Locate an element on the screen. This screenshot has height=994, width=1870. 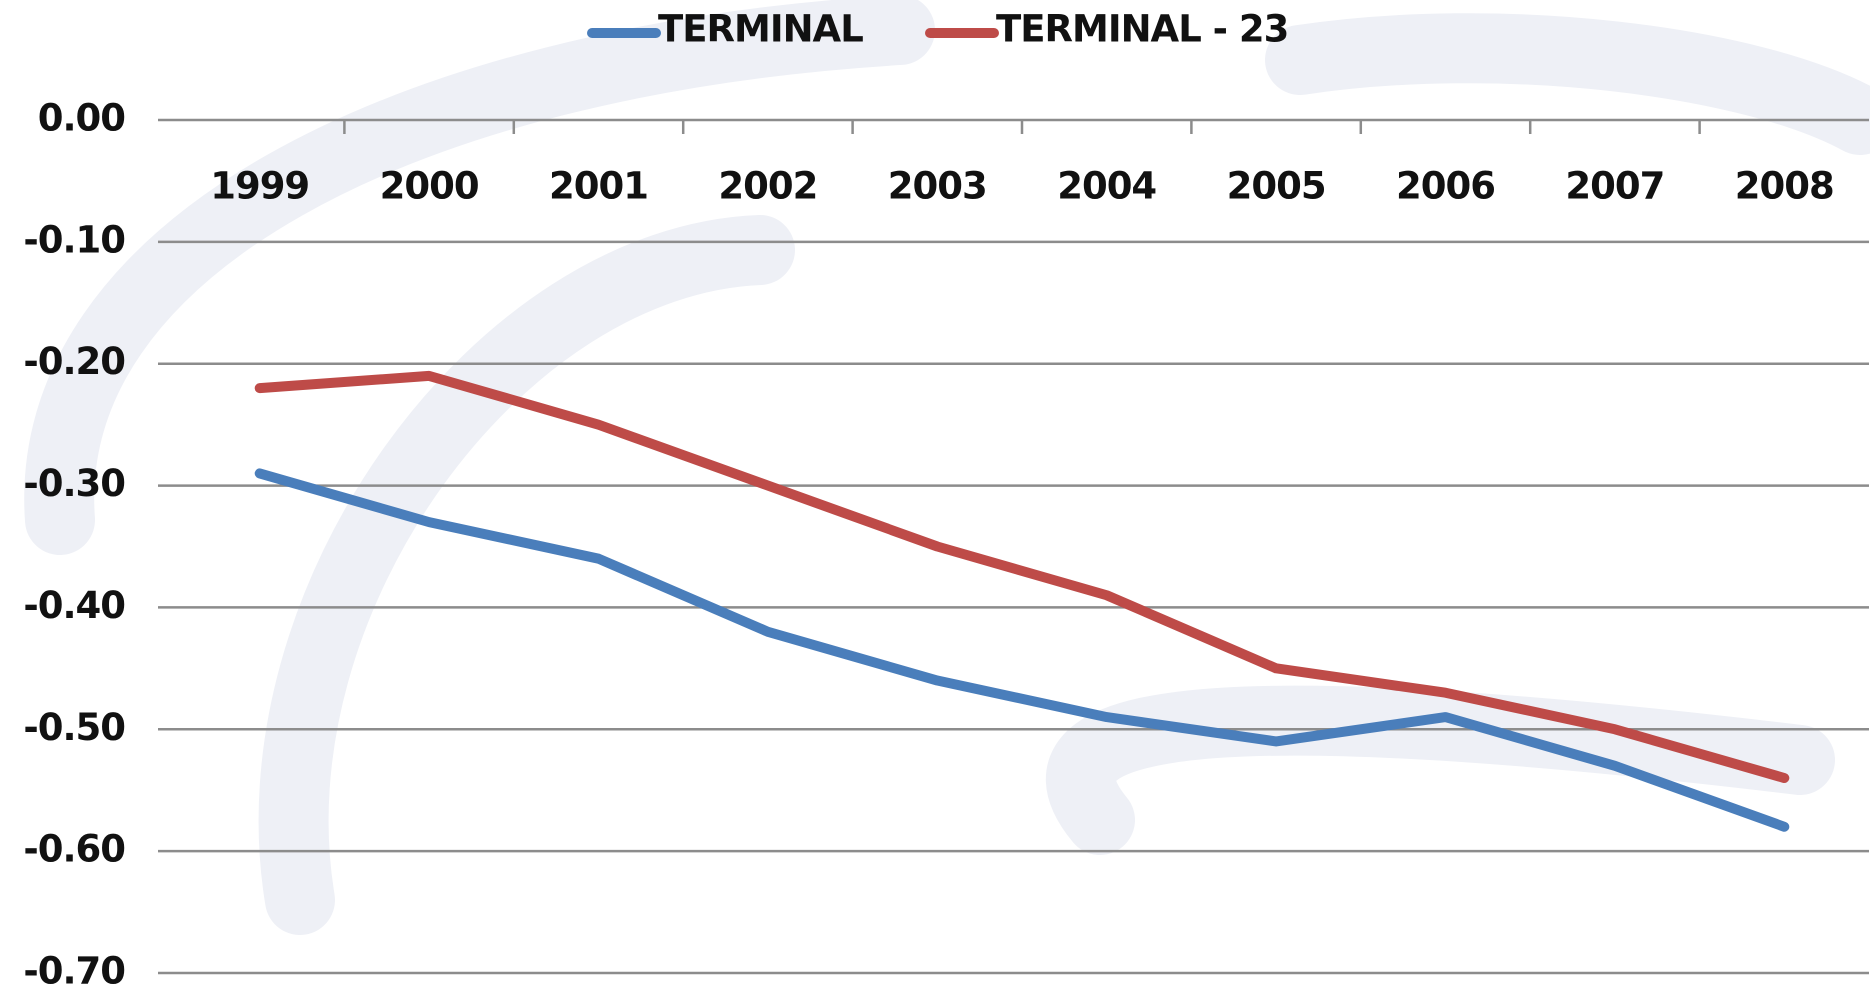
y-tick-label: 0.00 is located at coordinates (81, 118).